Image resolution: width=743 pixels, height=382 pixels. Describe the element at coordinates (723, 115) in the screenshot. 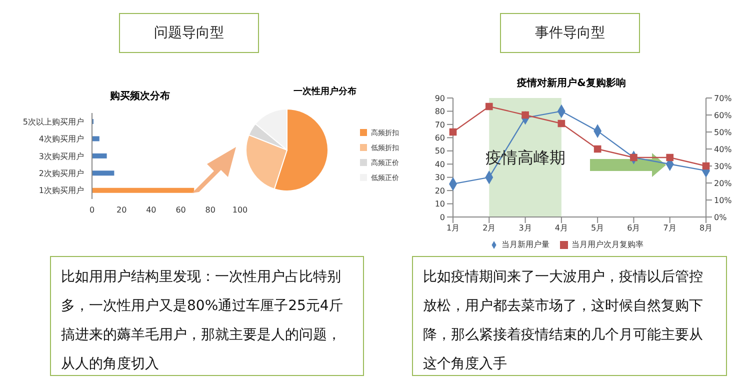

I see `y2-tick-label: 60%` at that location.